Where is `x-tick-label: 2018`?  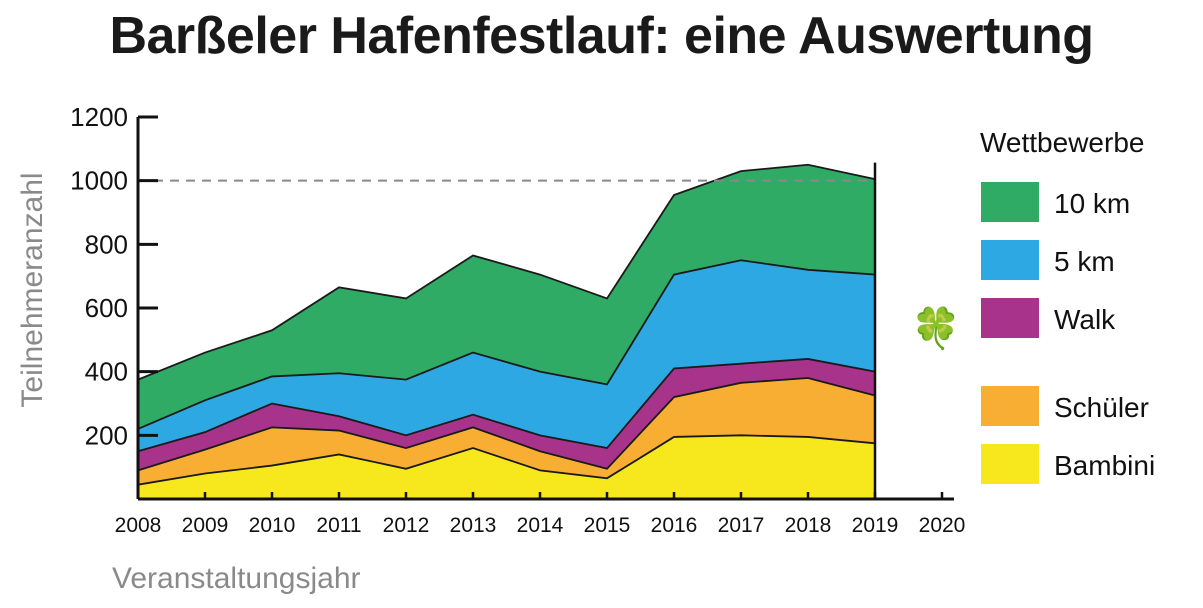 x-tick-label: 2018 is located at coordinates (808, 525).